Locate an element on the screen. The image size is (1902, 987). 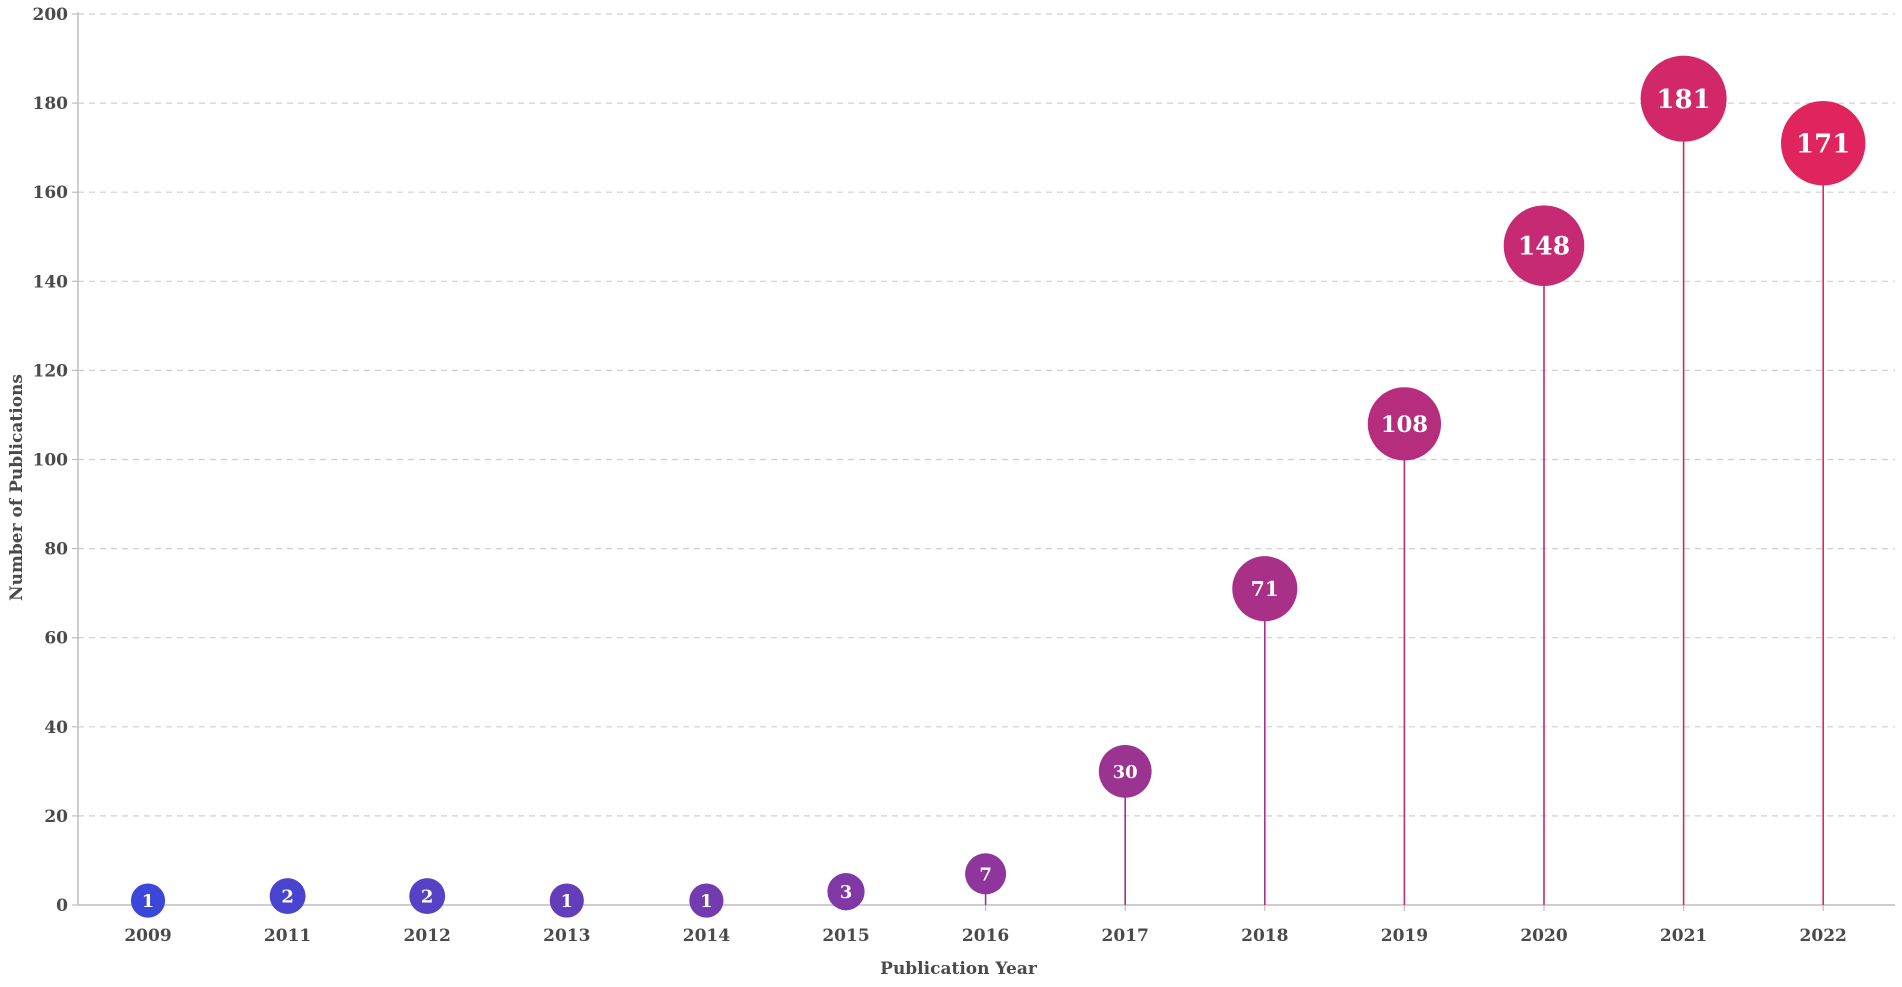
data-label: 71 is located at coordinates (1265, 589).